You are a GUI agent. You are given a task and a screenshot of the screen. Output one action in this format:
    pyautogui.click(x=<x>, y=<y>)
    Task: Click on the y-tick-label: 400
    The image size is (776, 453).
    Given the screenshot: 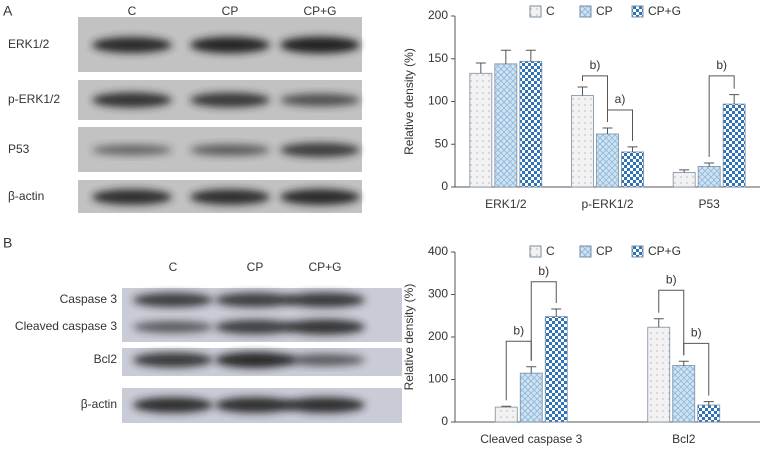 What is the action you would take?
    pyautogui.click(x=438, y=251)
    